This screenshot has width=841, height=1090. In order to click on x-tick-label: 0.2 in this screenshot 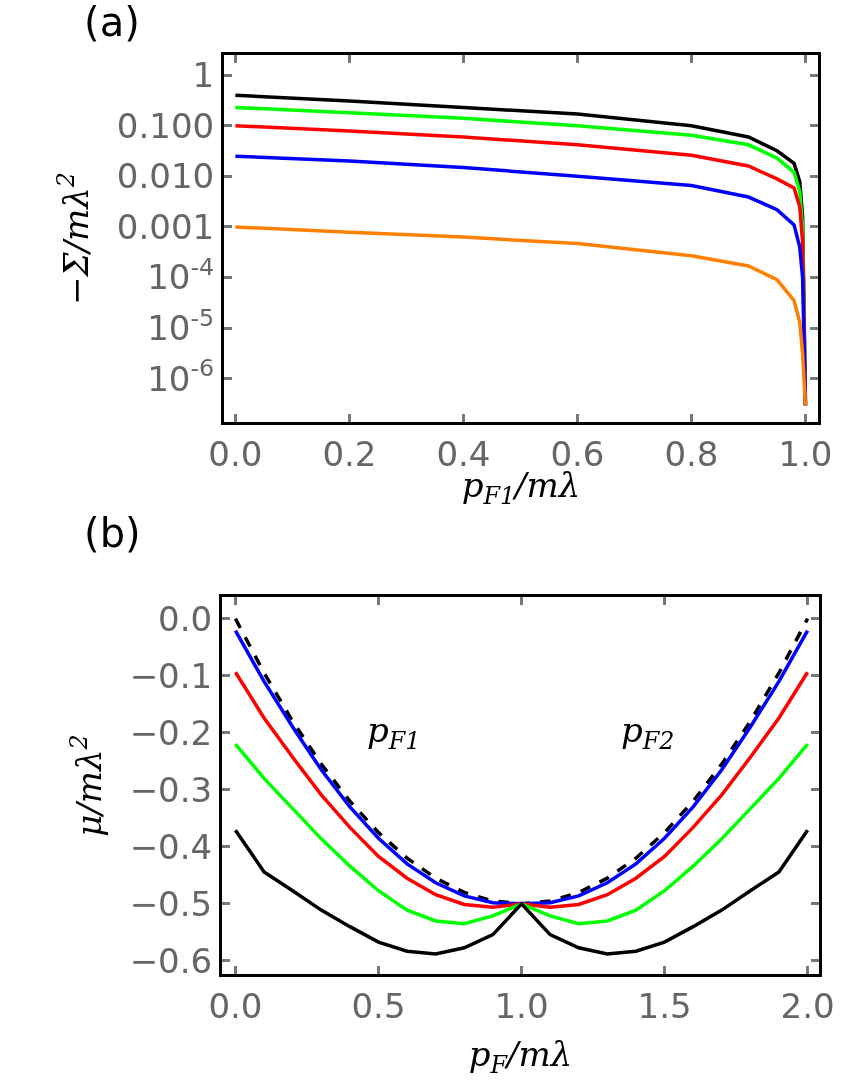, I will do `click(349, 453)`.